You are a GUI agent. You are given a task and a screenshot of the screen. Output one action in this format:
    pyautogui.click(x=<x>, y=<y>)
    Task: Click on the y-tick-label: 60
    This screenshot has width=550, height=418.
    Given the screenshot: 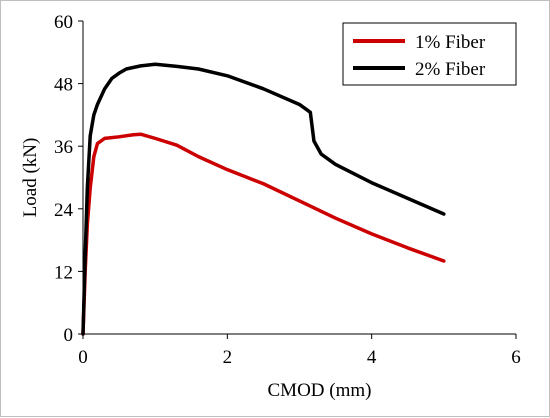 What is the action you would take?
    pyautogui.click(x=63, y=22)
    